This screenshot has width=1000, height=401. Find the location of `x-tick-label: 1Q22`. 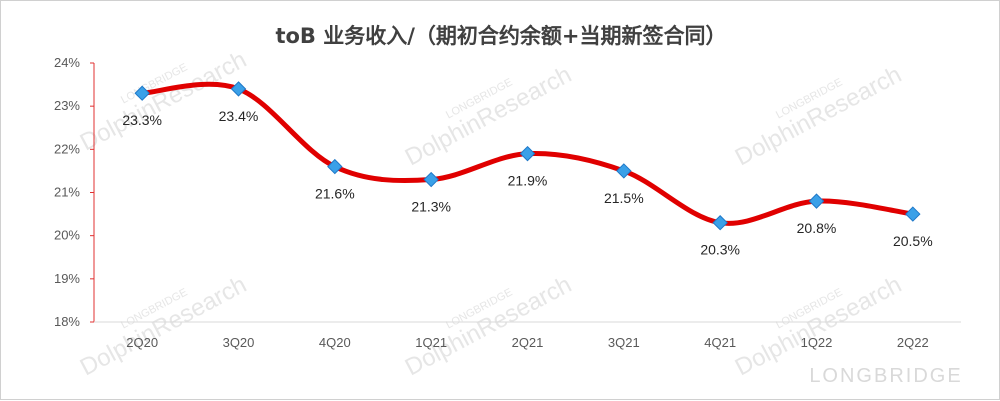

x-tick-label: 1Q22 is located at coordinates (817, 342).